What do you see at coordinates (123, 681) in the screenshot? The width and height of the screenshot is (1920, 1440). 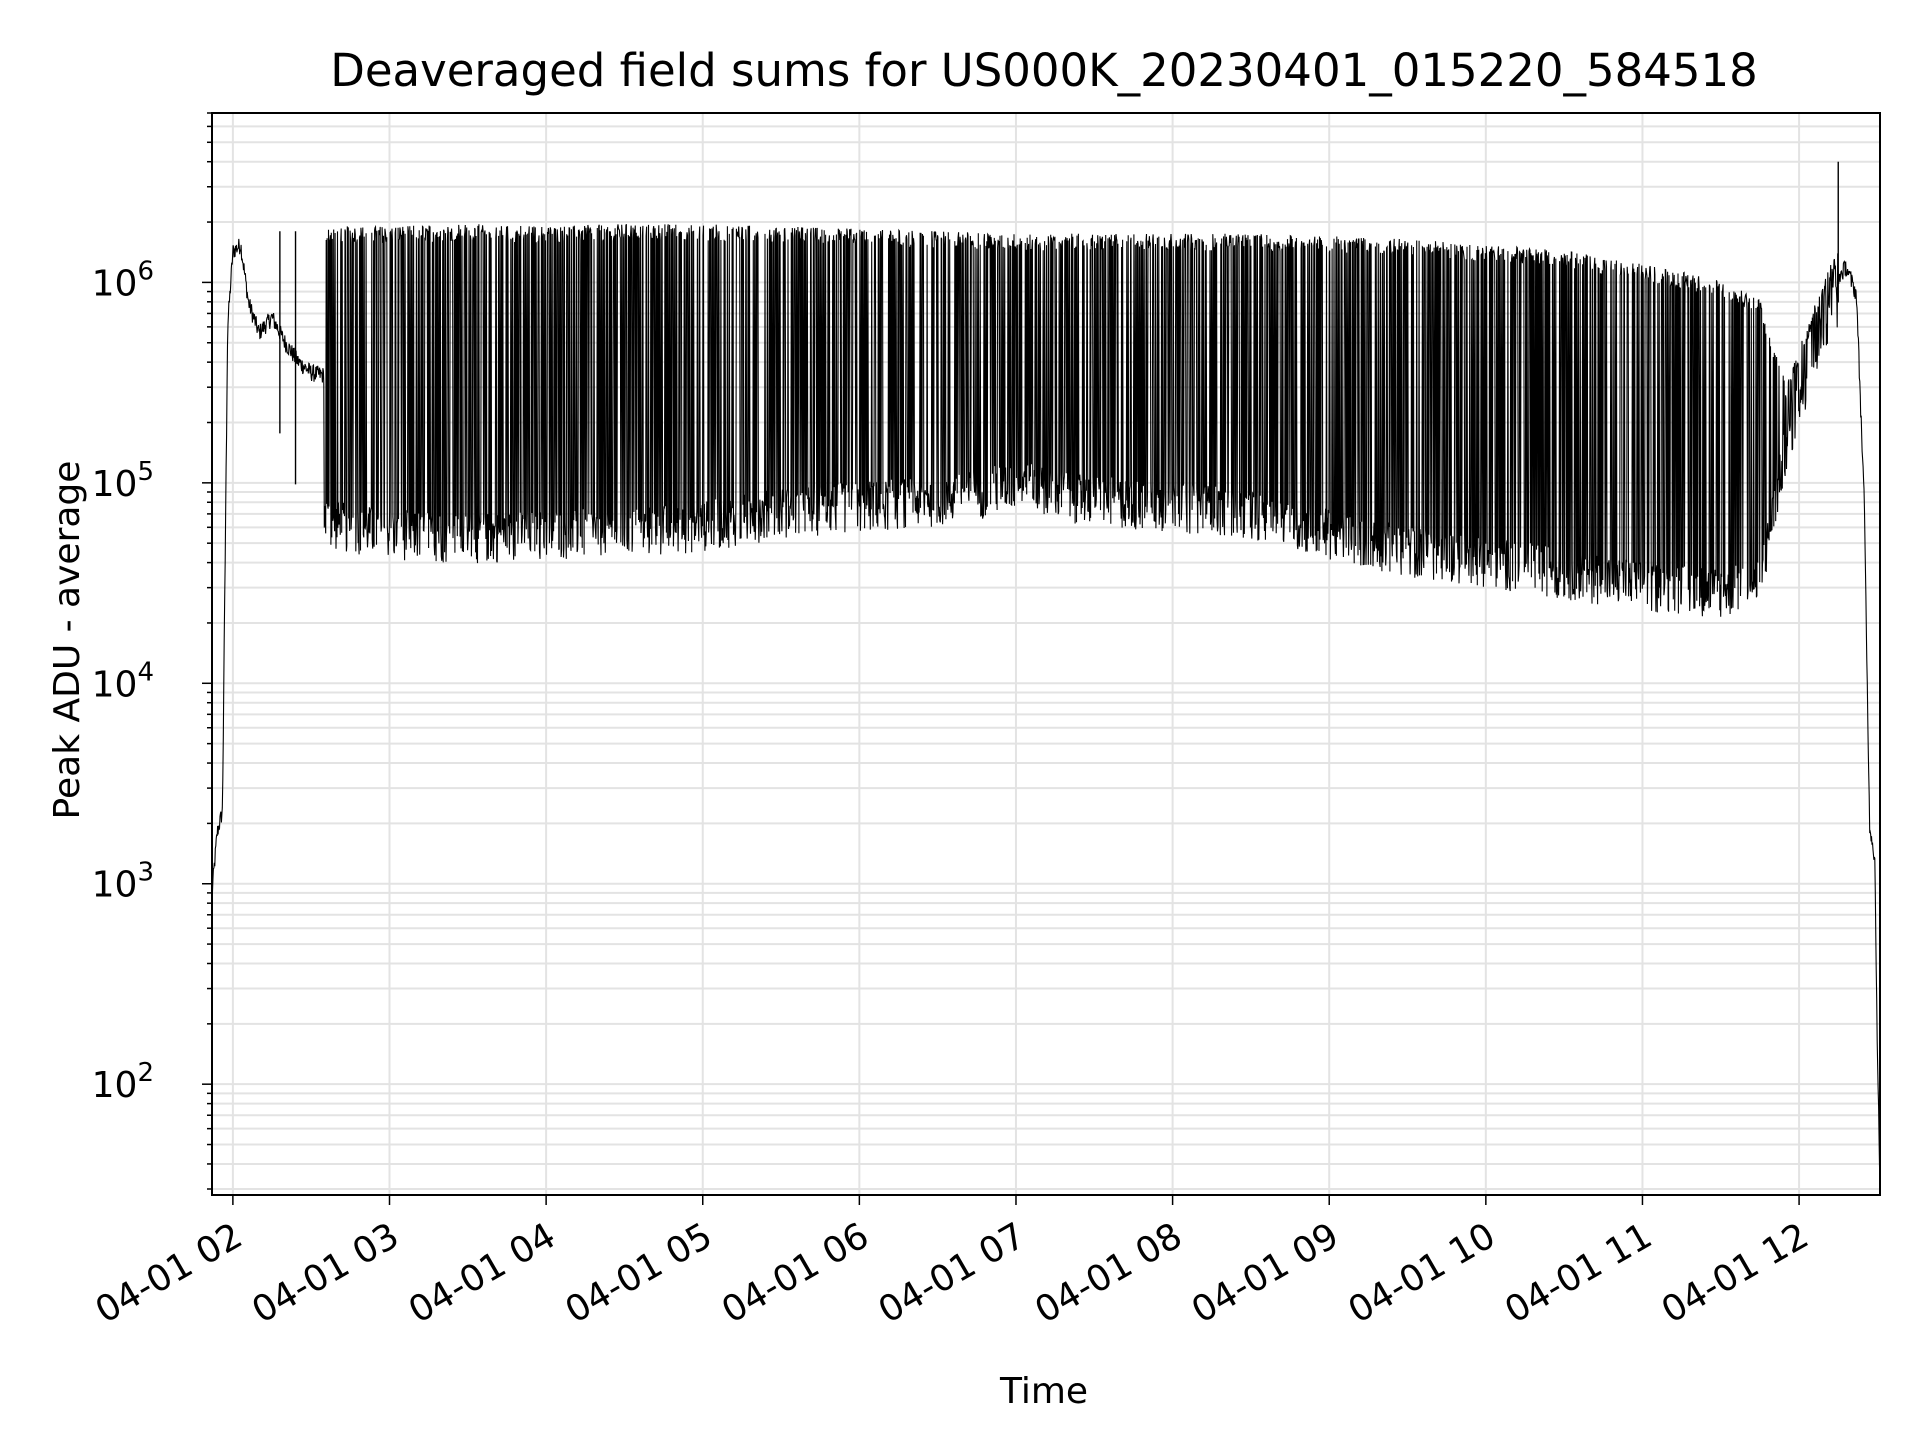 I see `y-tick-label: 10⁴` at bounding box center [123, 681].